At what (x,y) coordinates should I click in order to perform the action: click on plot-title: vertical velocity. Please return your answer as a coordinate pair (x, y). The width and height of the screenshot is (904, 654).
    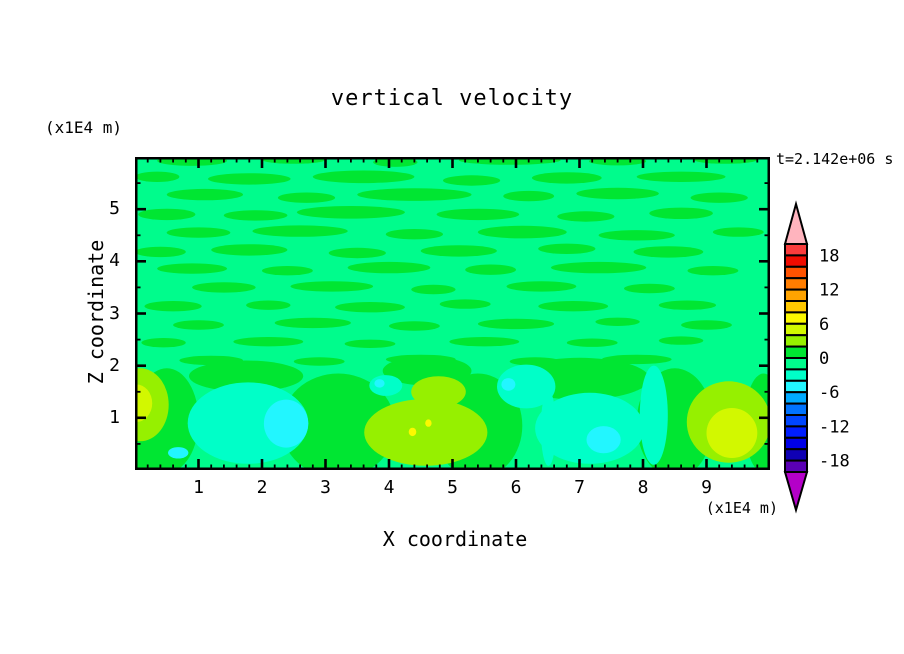
    Looking at the image, I should click on (452, 98).